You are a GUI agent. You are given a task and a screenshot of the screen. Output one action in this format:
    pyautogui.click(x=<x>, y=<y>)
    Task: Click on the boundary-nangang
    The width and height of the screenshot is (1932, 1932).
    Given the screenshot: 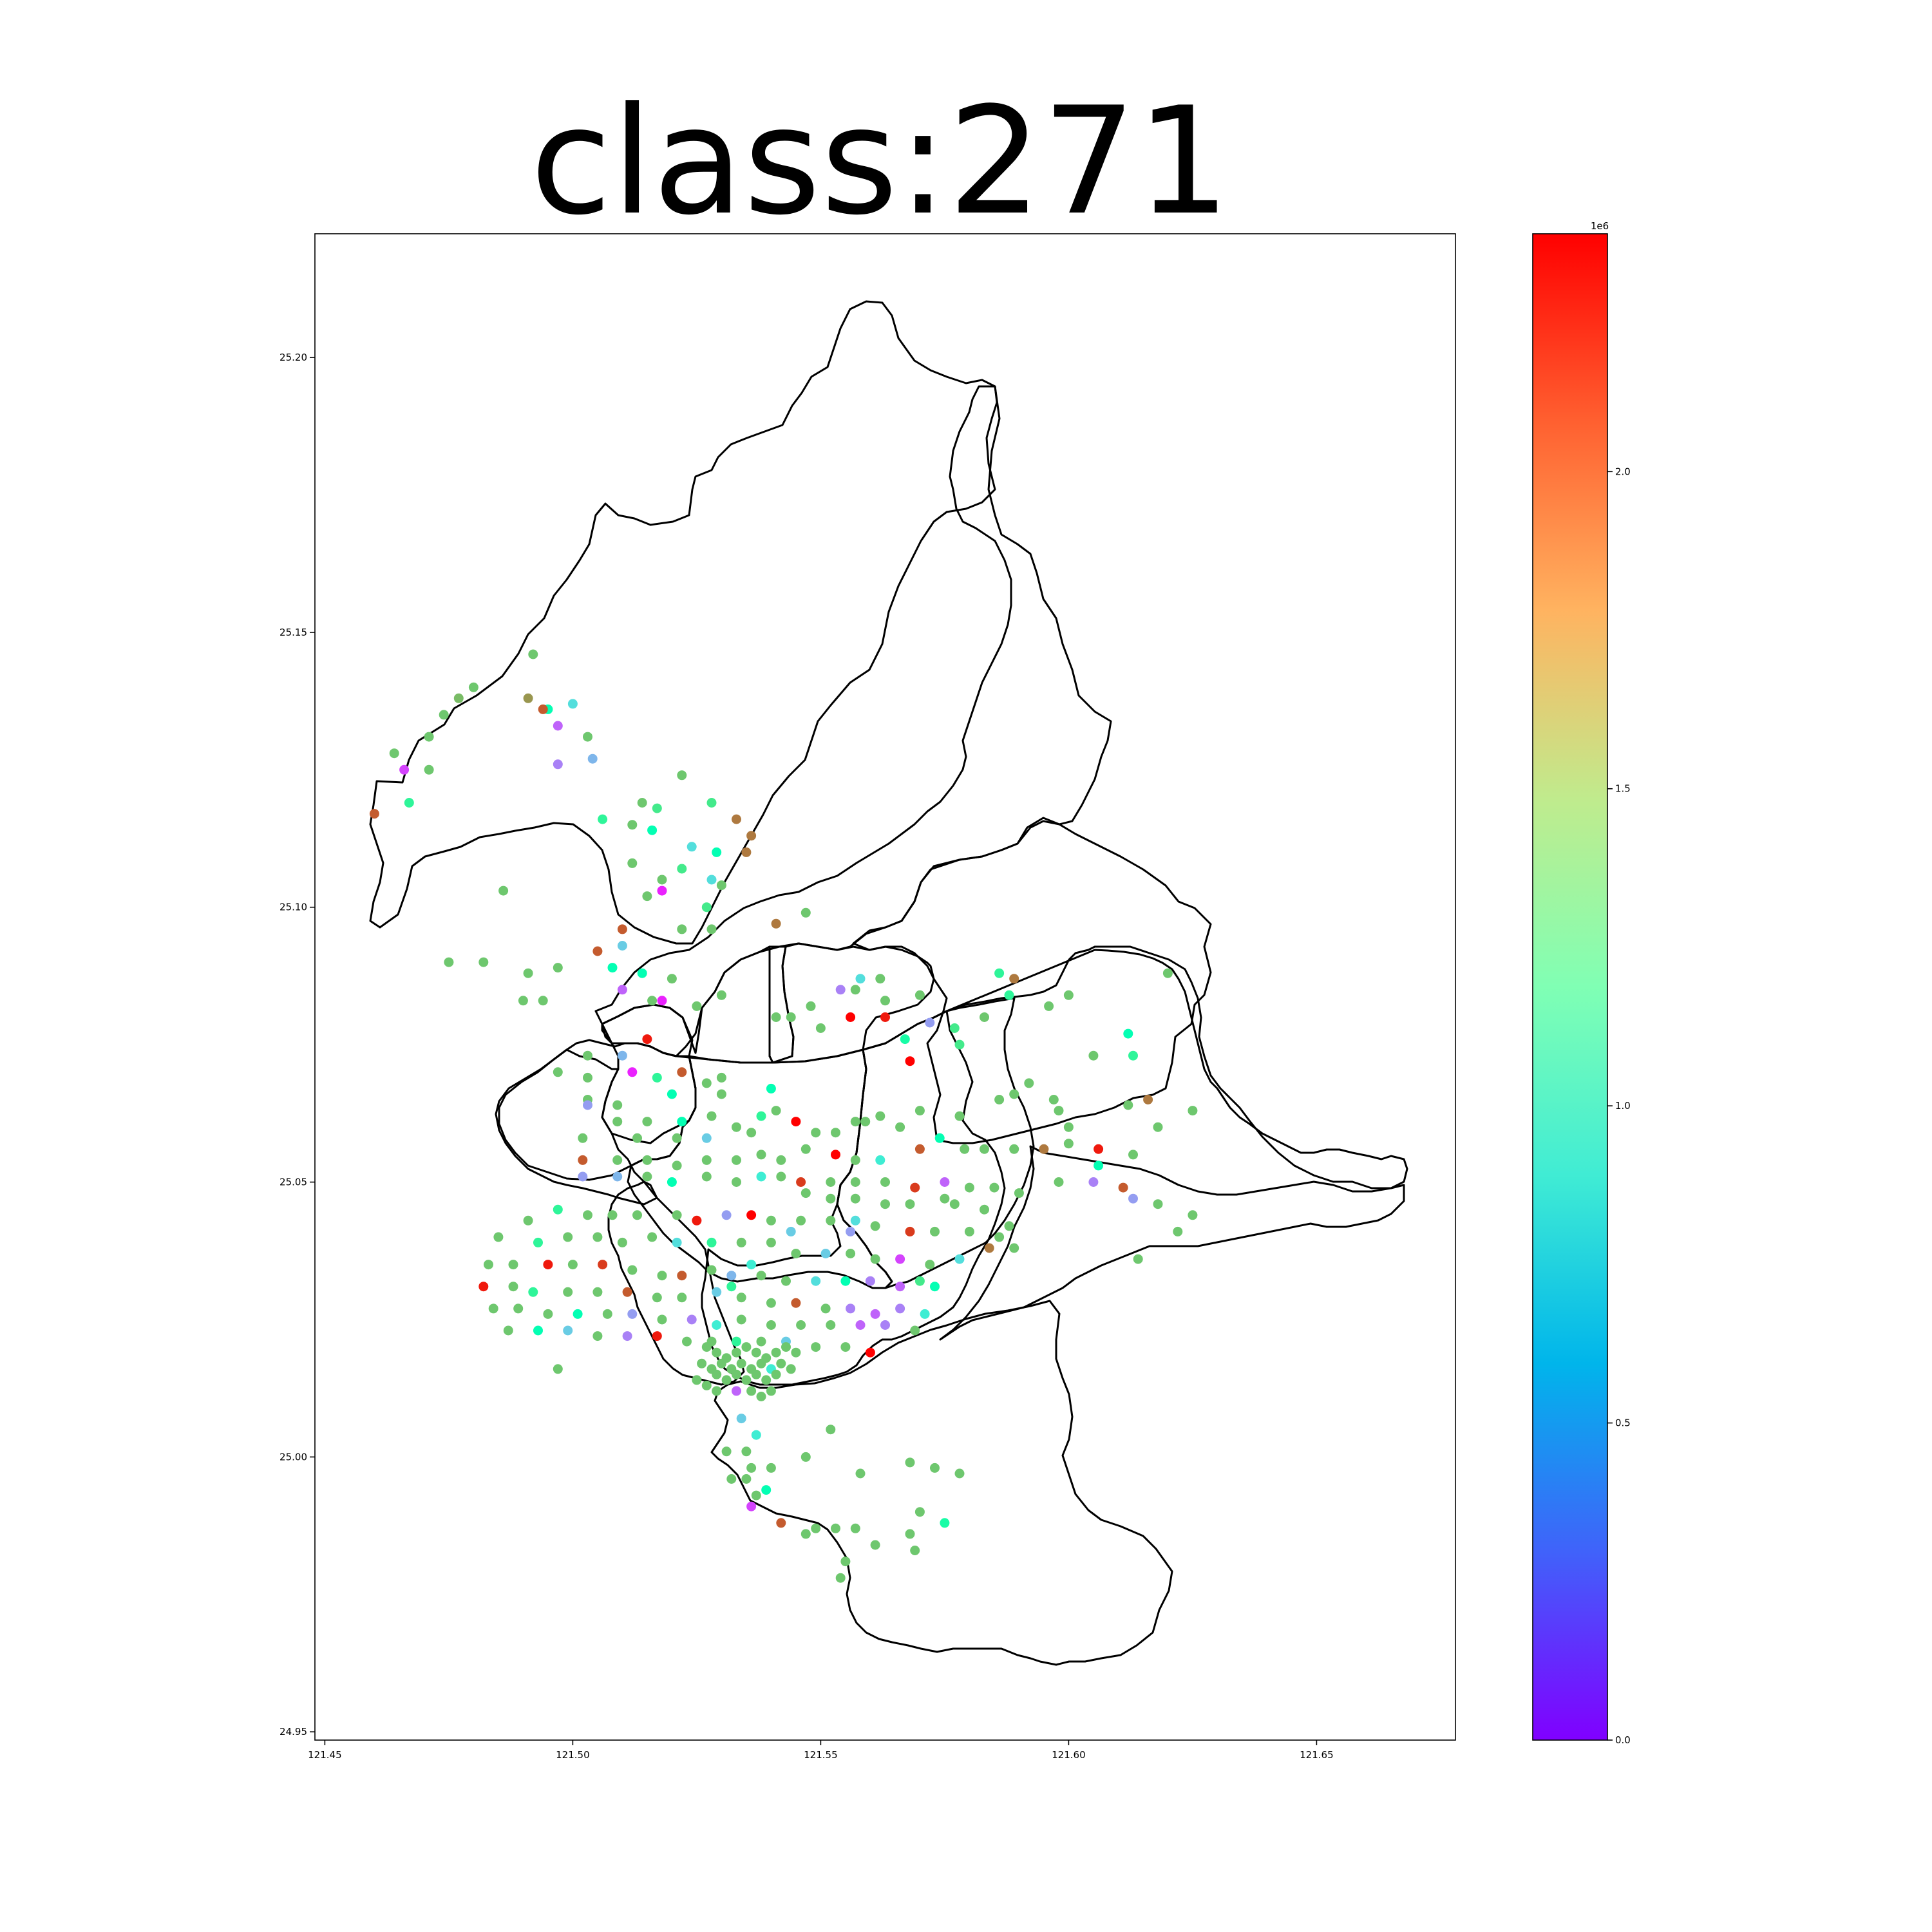 What is the action you would take?
    pyautogui.click(x=1176, y=1067)
    